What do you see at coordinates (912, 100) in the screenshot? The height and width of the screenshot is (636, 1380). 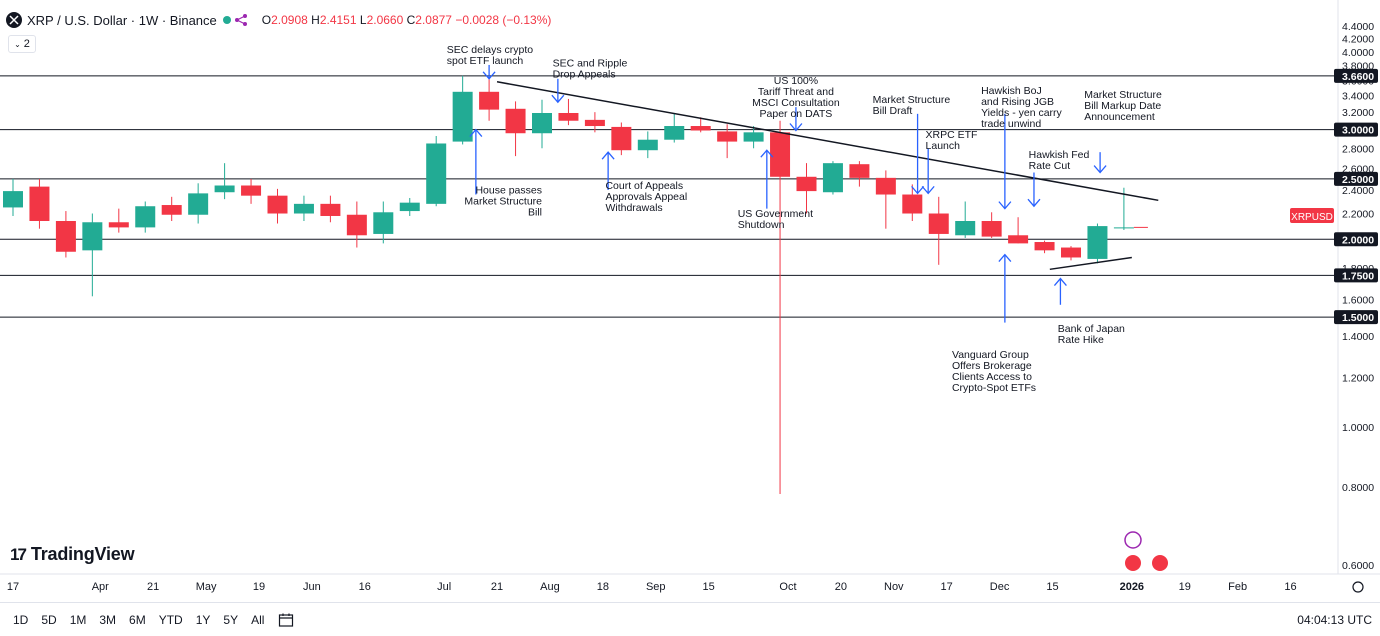 I see `annotation-text: Market Structure` at bounding box center [912, 100].